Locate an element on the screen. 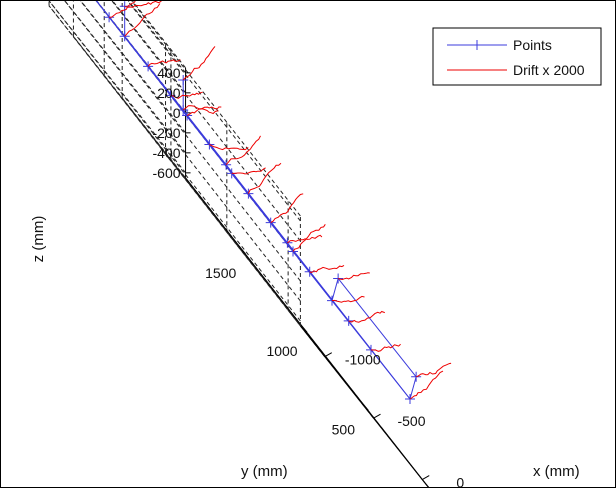 The image size is (616, 492). y-tick-label: 500 is located at coordinates (344, 429).